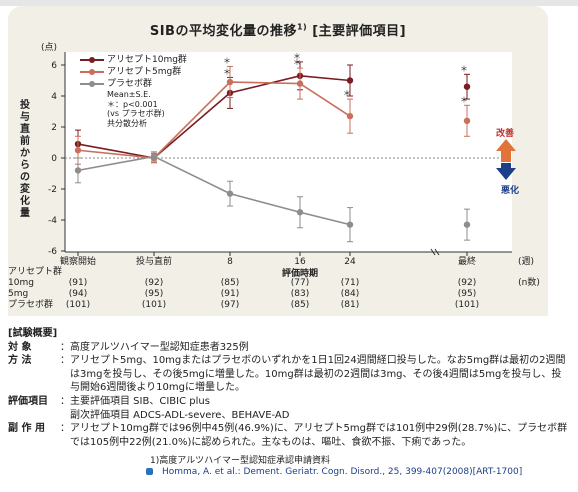  Describe the element at coordinates (529, 283) in the screenshot. I see `n-unit: (n数)` at that location.